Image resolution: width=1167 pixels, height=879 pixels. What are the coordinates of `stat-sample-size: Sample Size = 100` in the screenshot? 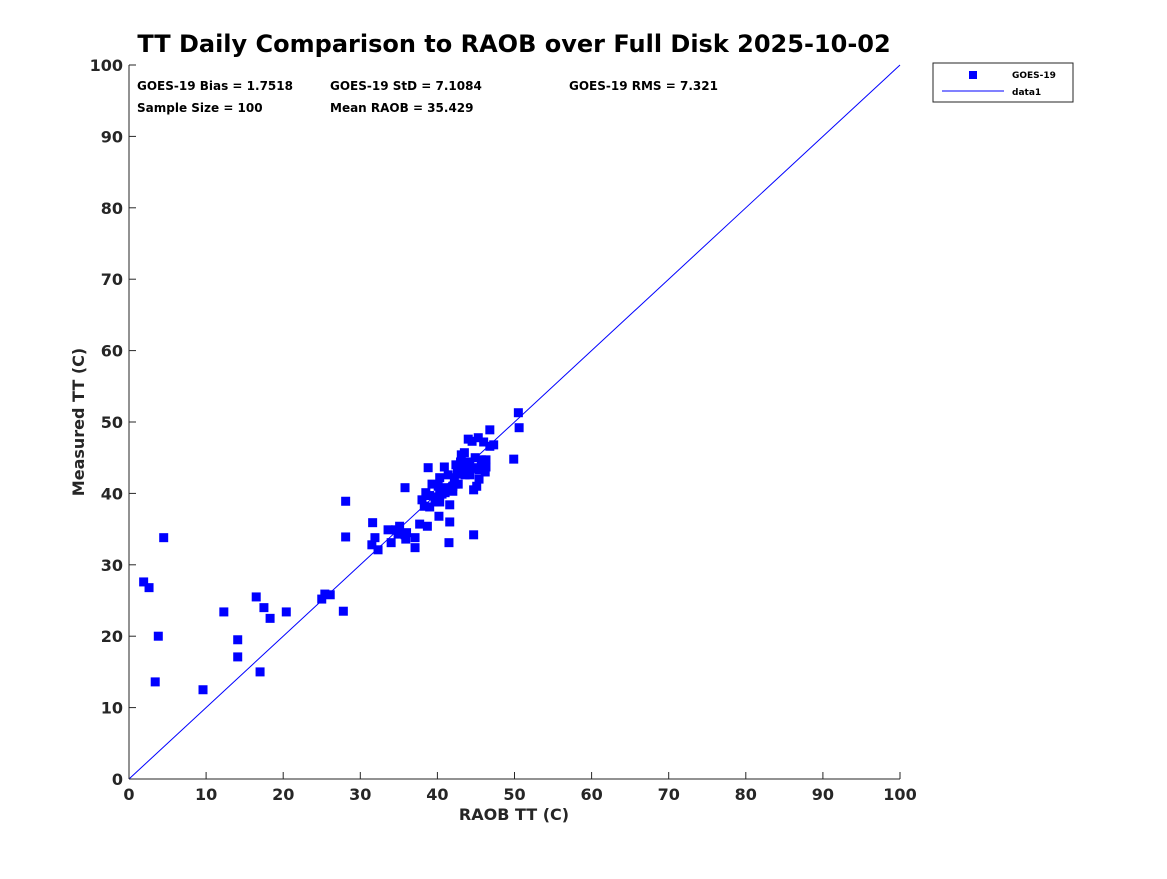 It's located at (200, 108).